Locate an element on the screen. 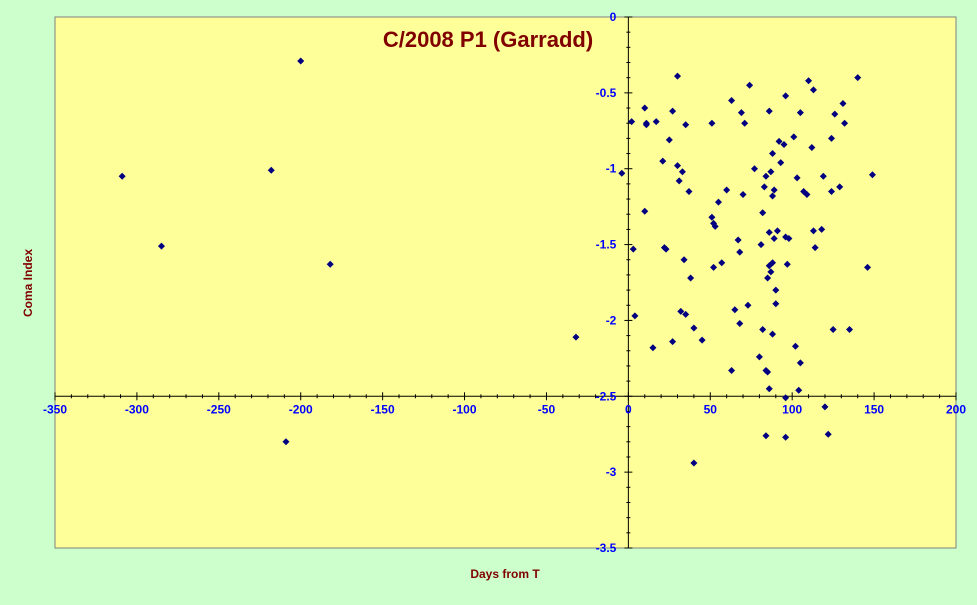  x-tick-label: -50 is located at coordinates (547, 409).